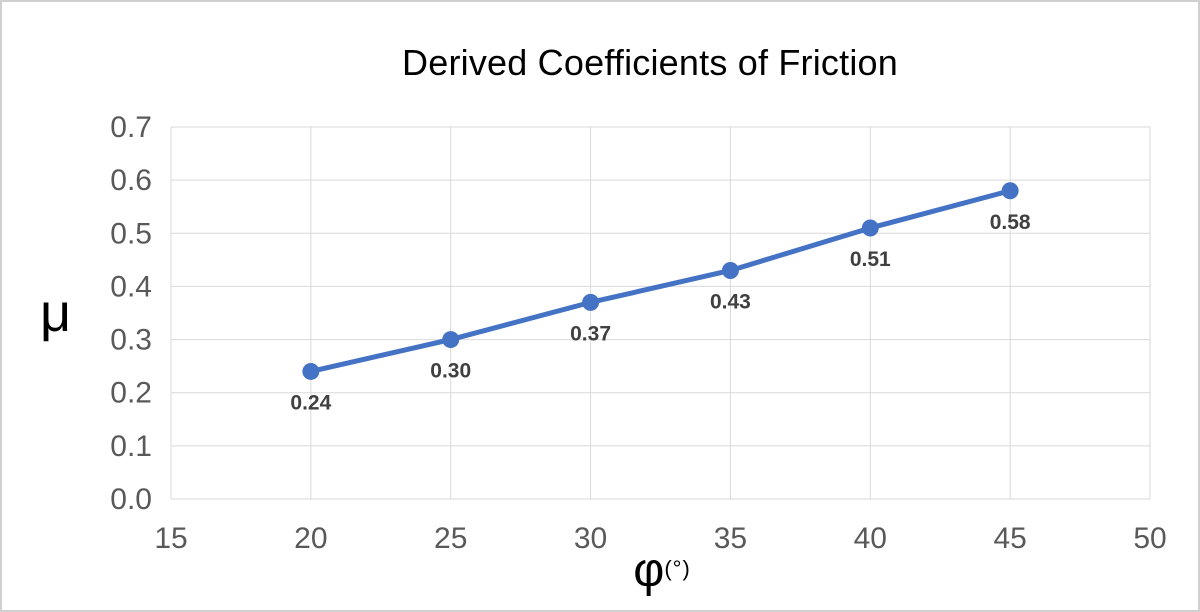  I want to click on data-point-label: 0.43, so click(730, 301).